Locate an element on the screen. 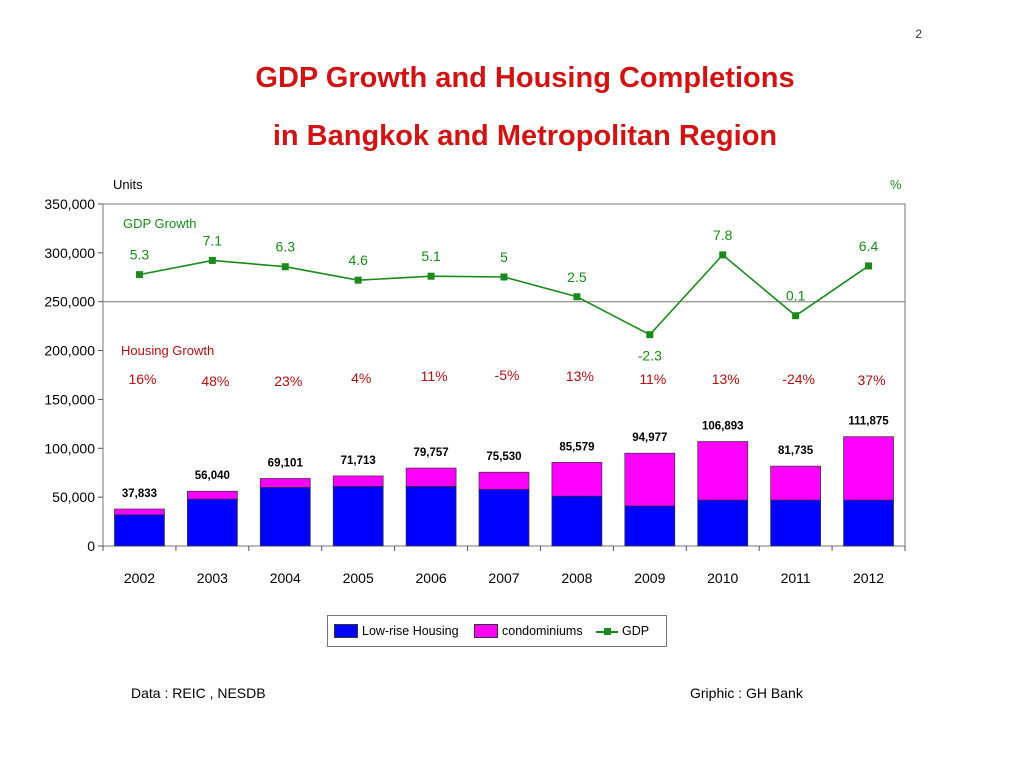 Image resolution: width=1024 pixels, height=768 pixels. gdp-value-label: 5 is located at coordinates (504, 257).